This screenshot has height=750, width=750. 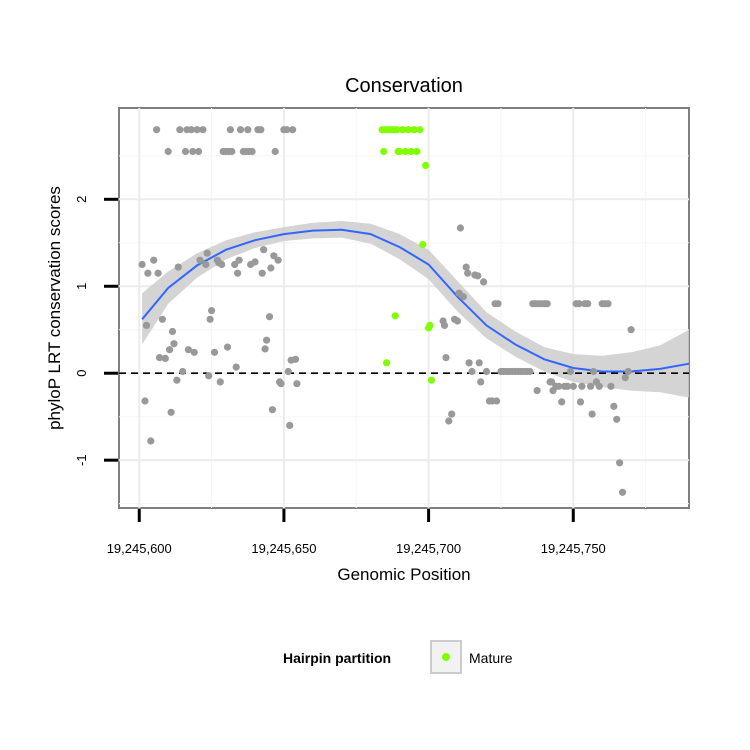 What do you see at coordinates (96, 331) in the screenshot?
I see `y-axis: -1 0 1 2` at bounding box center [96, 331].